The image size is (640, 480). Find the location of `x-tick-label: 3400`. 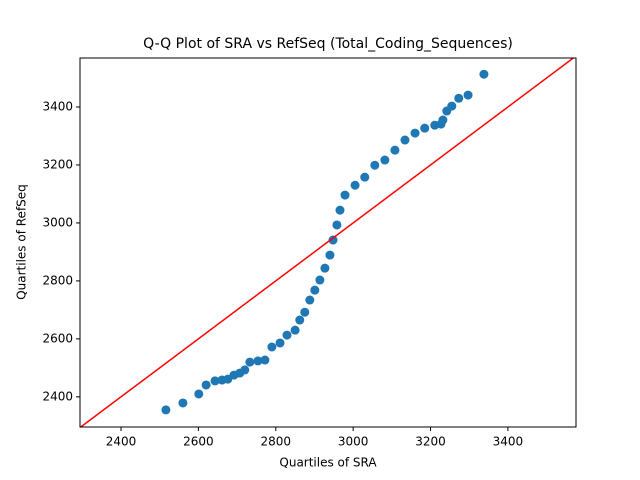

x-tick-label: 3400 is located at coordinates (508, 442).